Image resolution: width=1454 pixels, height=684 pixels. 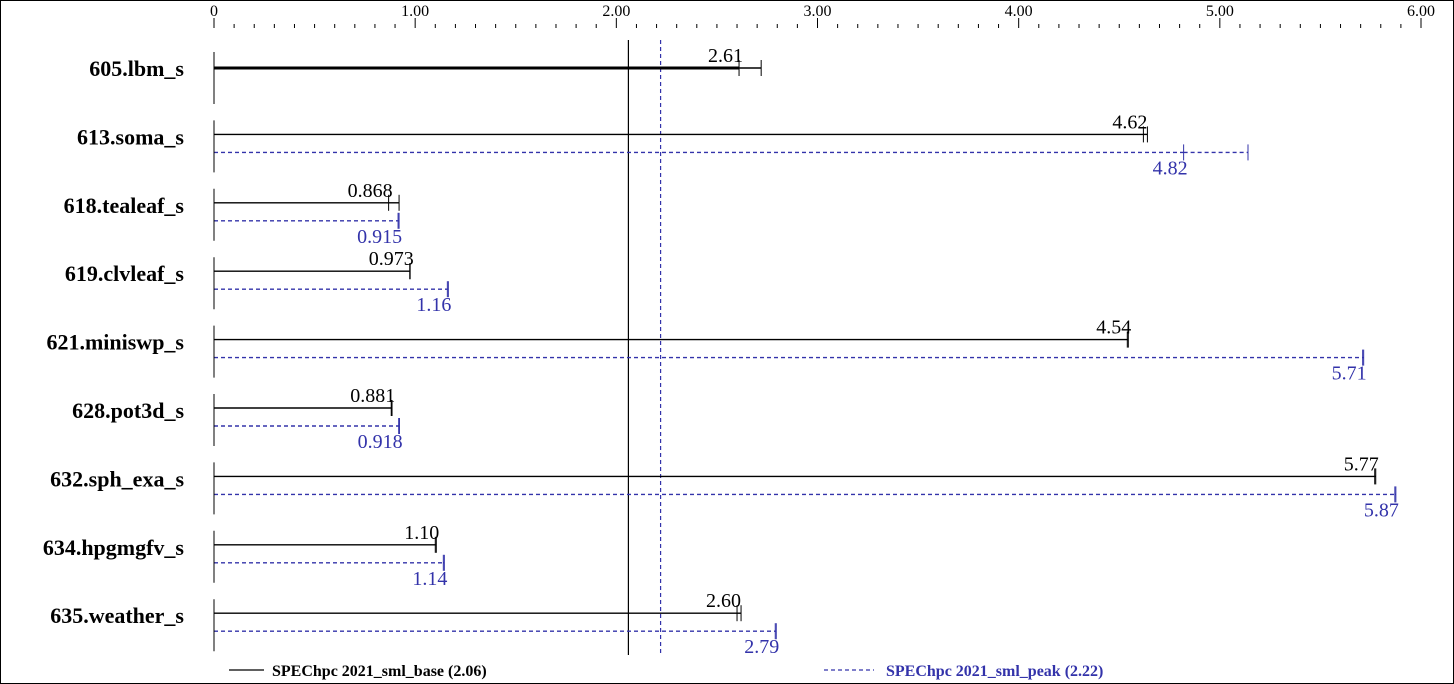 I want to click on base-value-label: 0.881, so click(x=372, y=396).